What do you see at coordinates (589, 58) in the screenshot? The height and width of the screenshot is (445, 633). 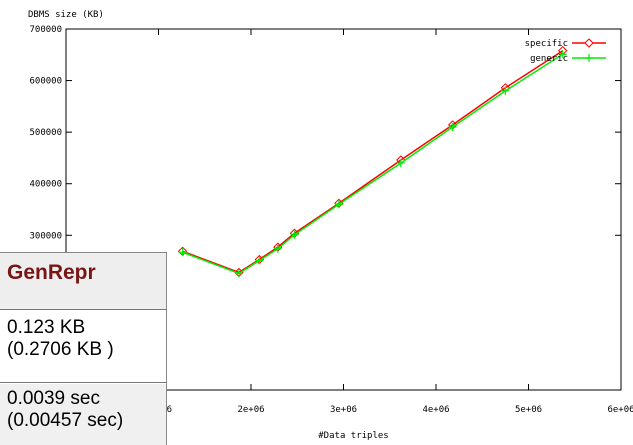 I see `legend-marker-generic` at bounding box center [589, 58].